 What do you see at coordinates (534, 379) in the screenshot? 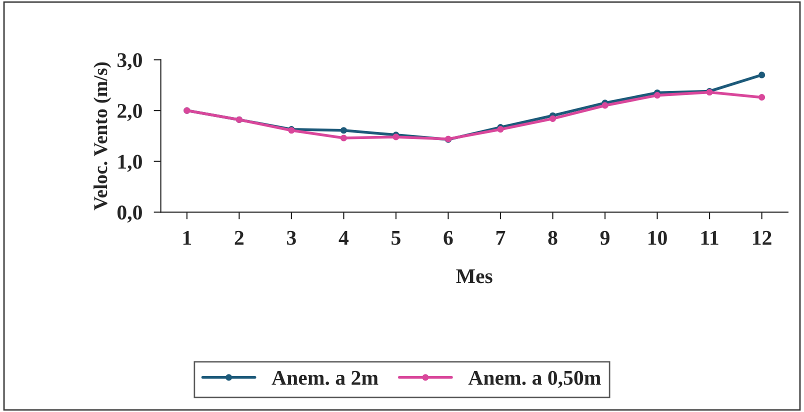
I see `legend-label: Anem. a 0,50m` at bounding box center [534, 379].